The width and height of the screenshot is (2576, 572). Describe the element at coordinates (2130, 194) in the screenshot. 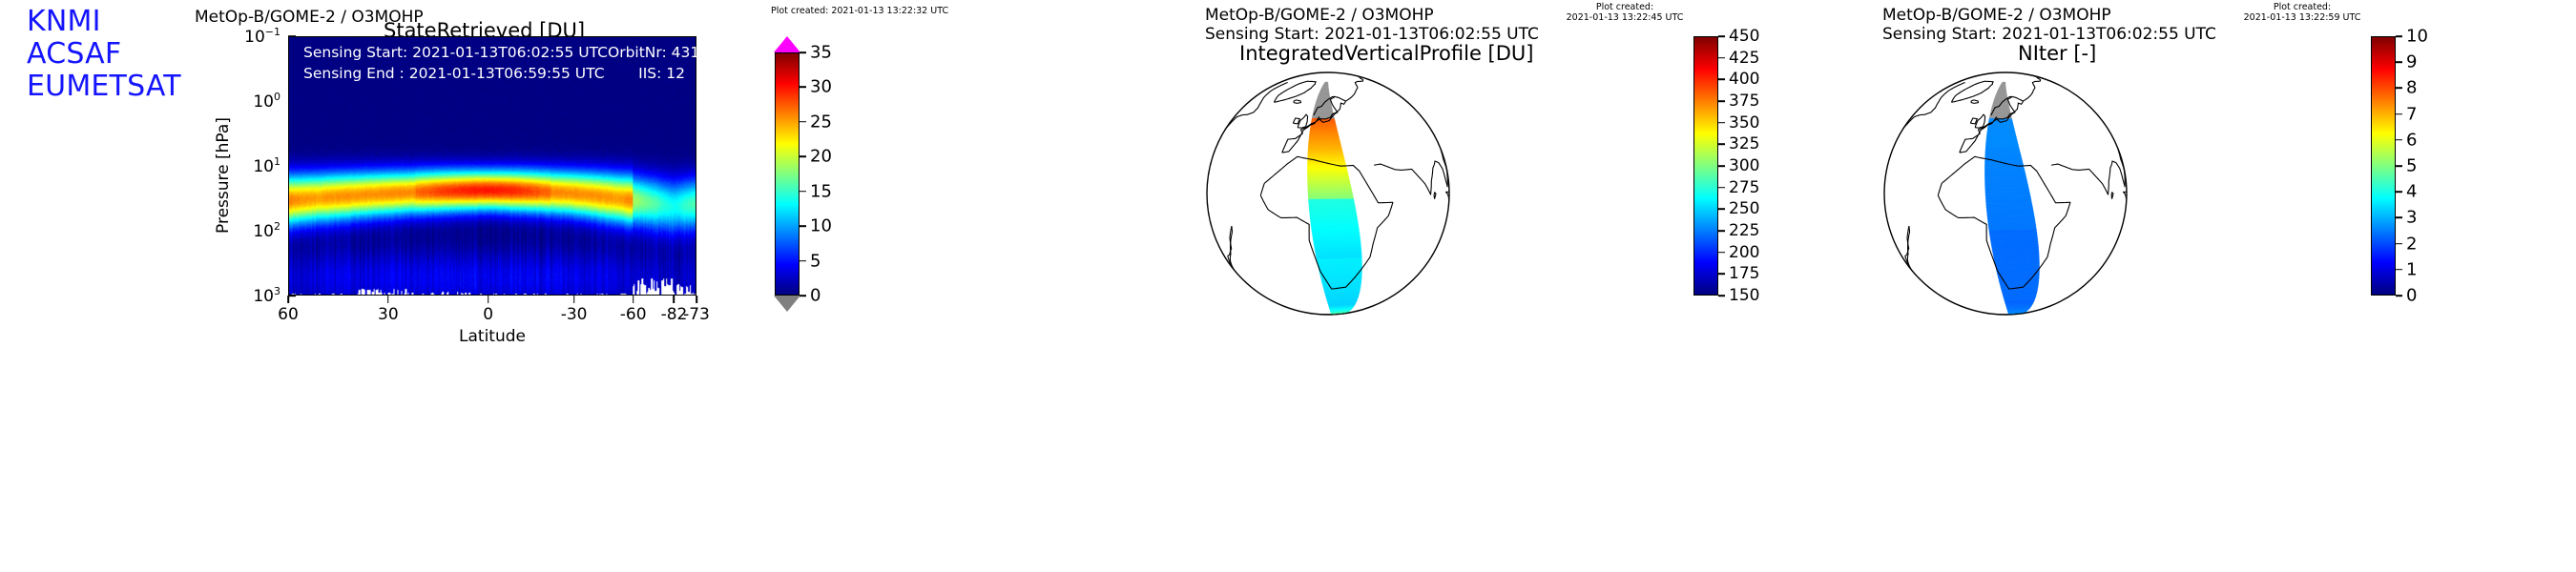

I see `panel3-globe-map` at that location.